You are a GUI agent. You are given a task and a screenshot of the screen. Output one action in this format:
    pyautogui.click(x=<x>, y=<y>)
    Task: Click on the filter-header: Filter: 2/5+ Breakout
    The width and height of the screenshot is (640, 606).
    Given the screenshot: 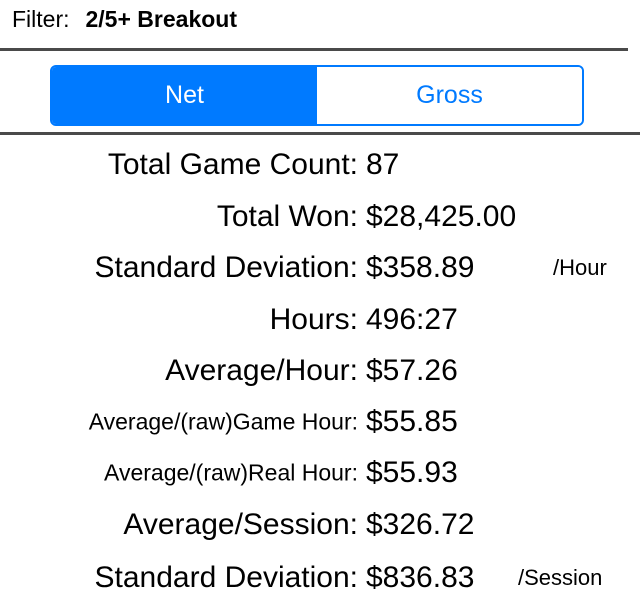 What is the action you would take?
    pyautogui.click(x=124, y=19)
    